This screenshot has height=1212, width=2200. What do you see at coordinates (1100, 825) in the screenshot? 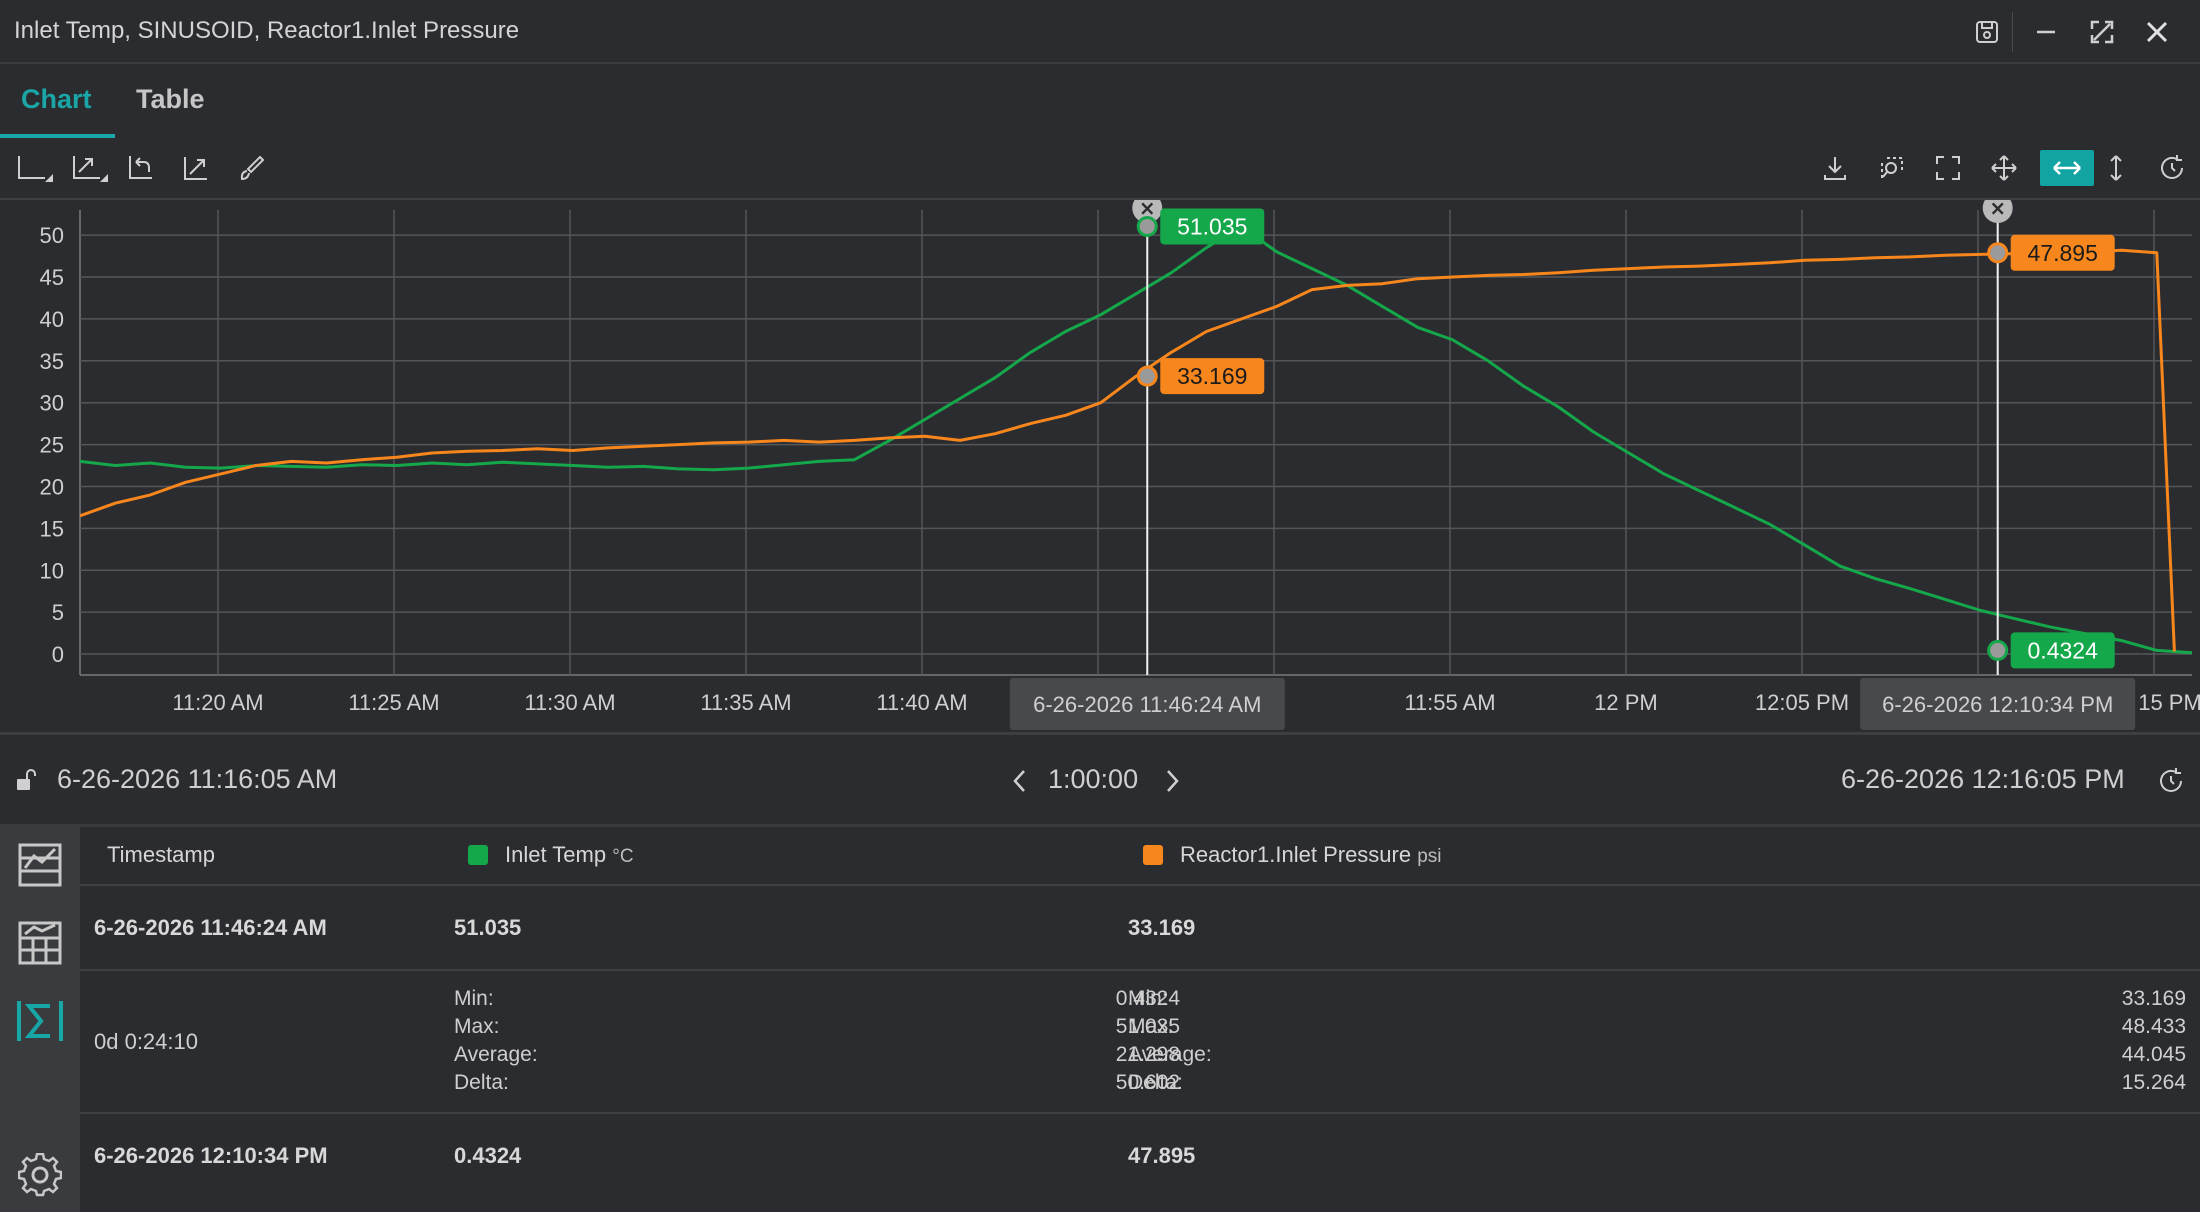
I see `range-divider` at bounding box center [1100, 825].